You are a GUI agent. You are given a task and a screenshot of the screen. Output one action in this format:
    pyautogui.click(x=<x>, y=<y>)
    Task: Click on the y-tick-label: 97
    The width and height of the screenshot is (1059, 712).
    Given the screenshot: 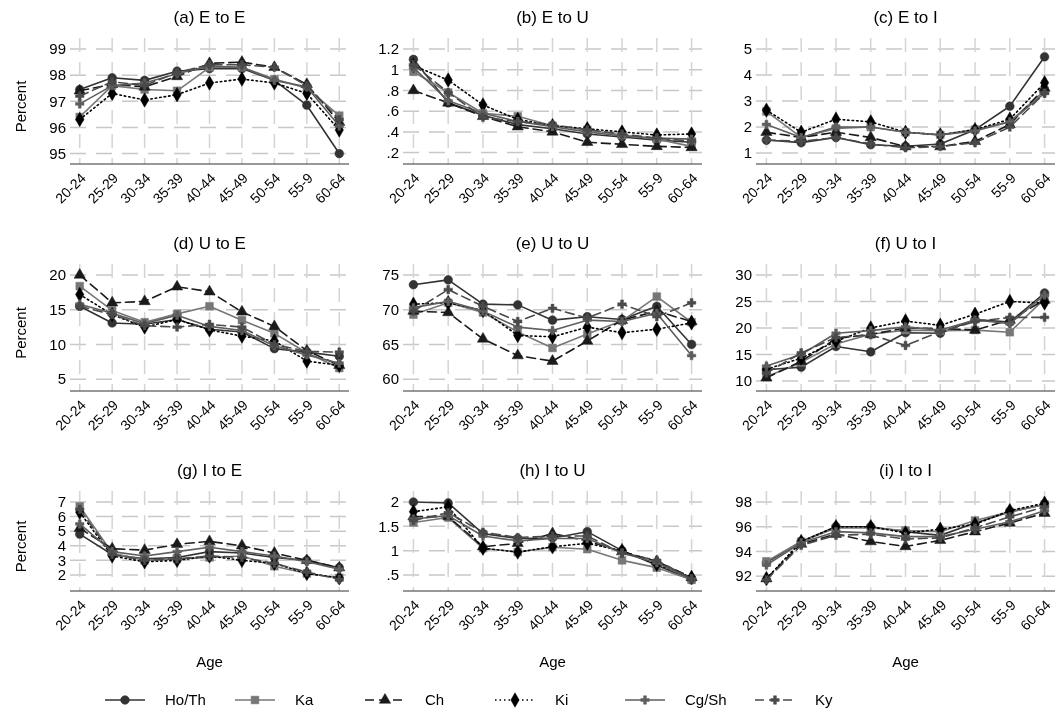 What is the action you would take?
    pyautogui.click(x=57, y=101)
    